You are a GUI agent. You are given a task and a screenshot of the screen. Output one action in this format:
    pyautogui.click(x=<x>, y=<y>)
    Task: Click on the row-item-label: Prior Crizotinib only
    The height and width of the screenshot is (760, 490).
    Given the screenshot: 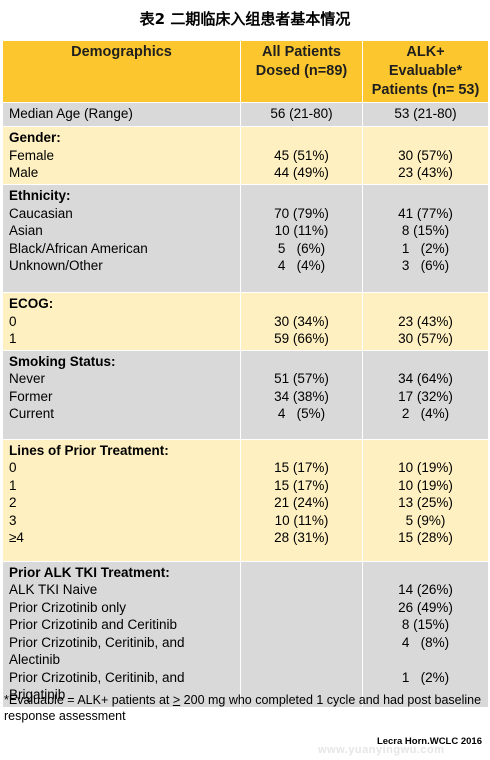 What is the action you would take?
    pyautogui.click(x=68, y=607)
    